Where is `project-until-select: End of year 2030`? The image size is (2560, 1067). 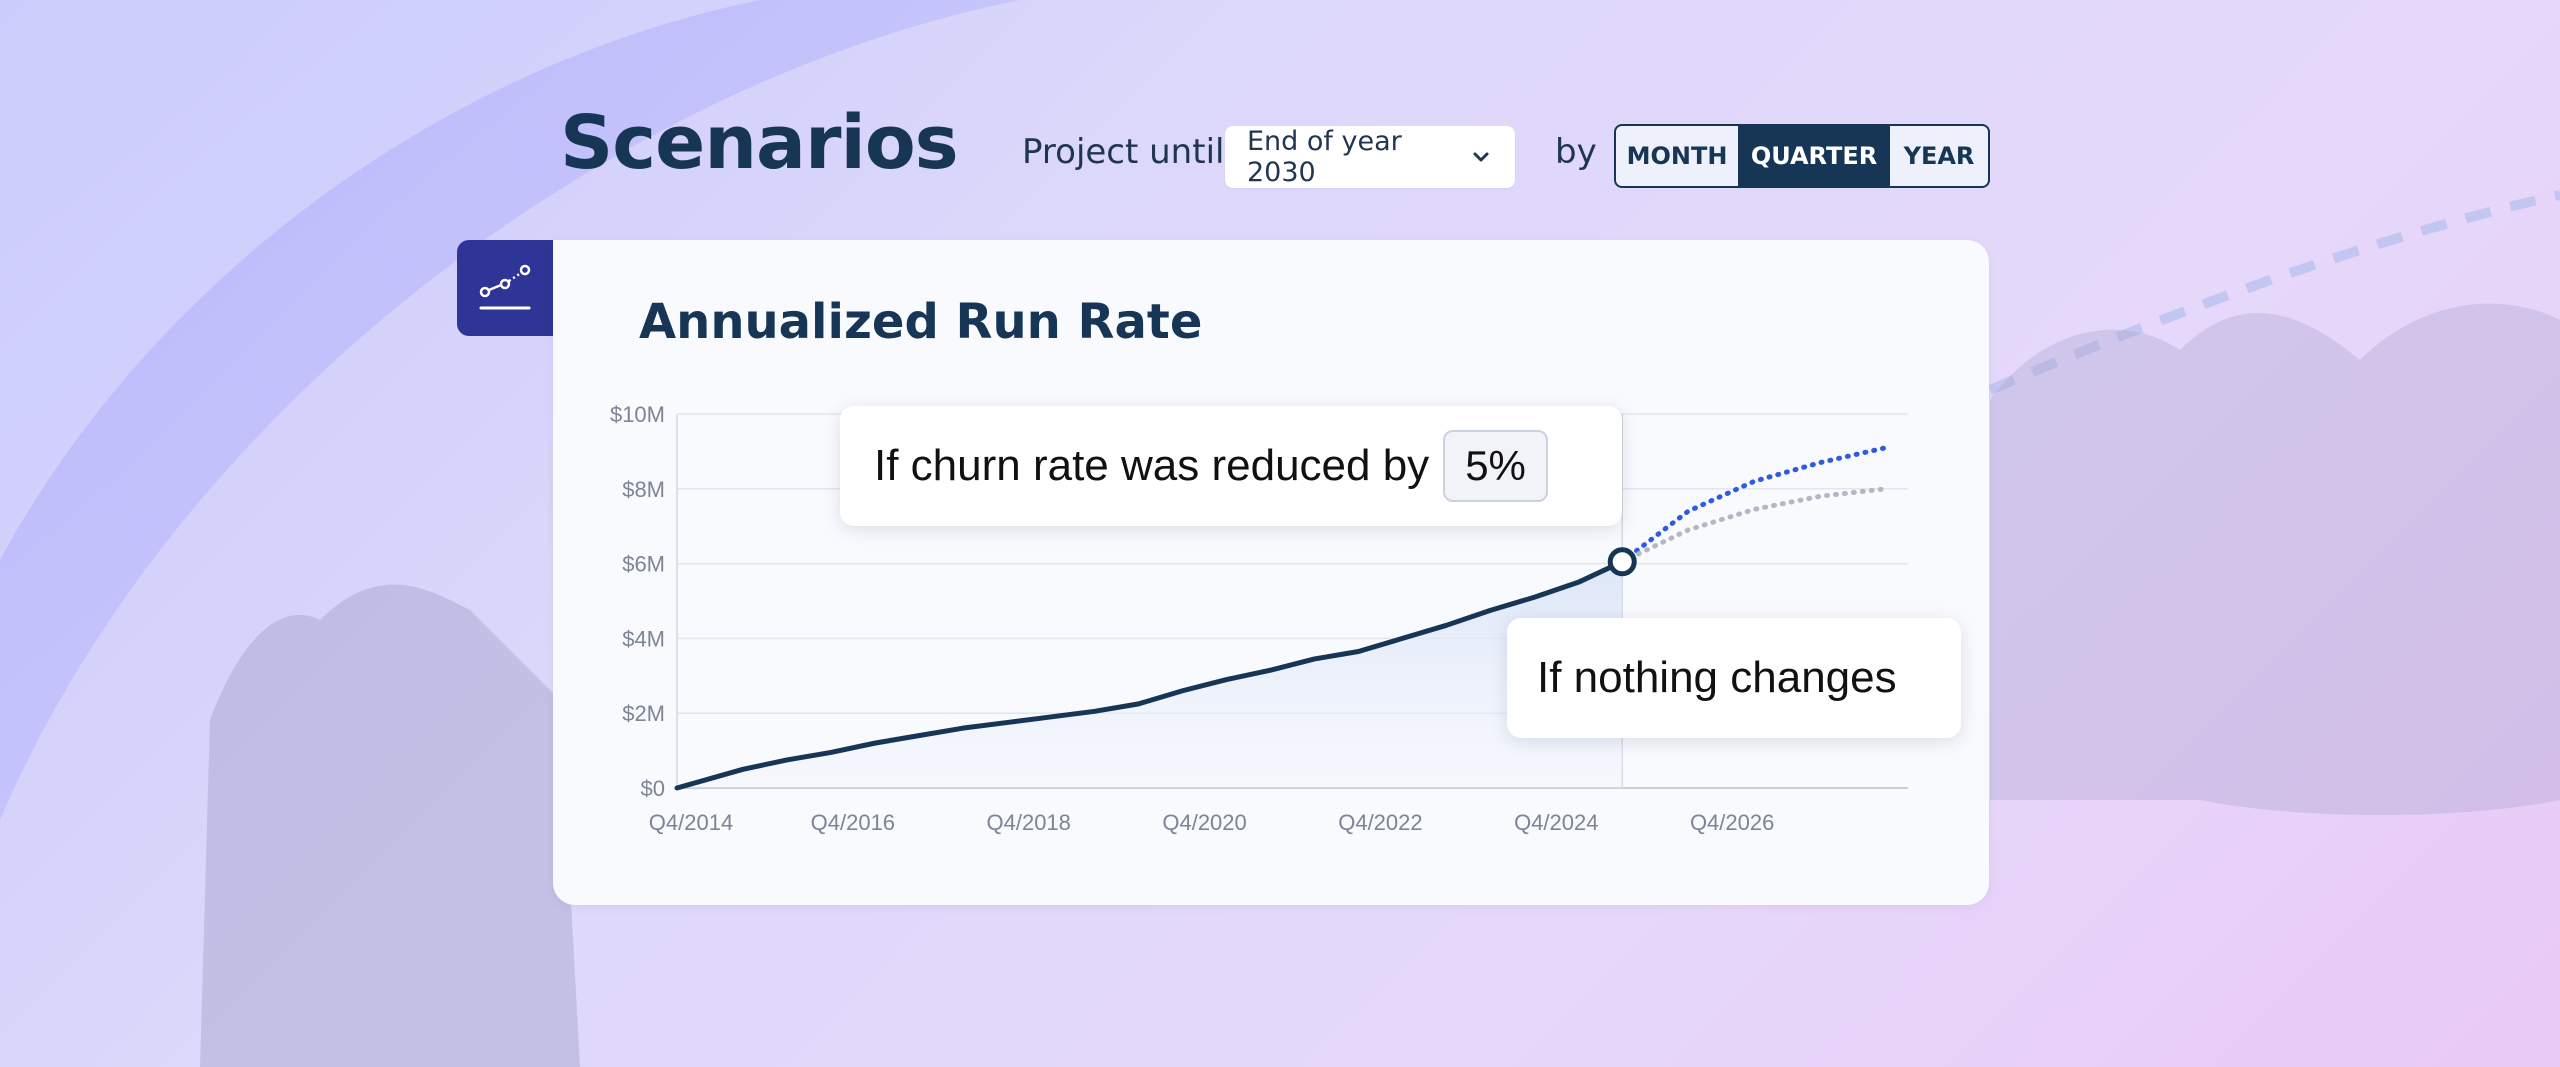
project-until-select: End of year 2030 is located at coordinates (1370, 157).